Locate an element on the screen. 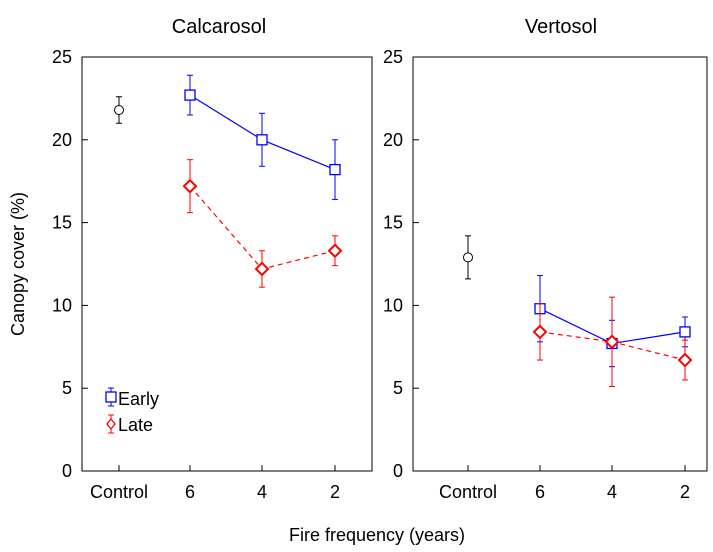  legend: Early Late is located at coordinates (132, 411).